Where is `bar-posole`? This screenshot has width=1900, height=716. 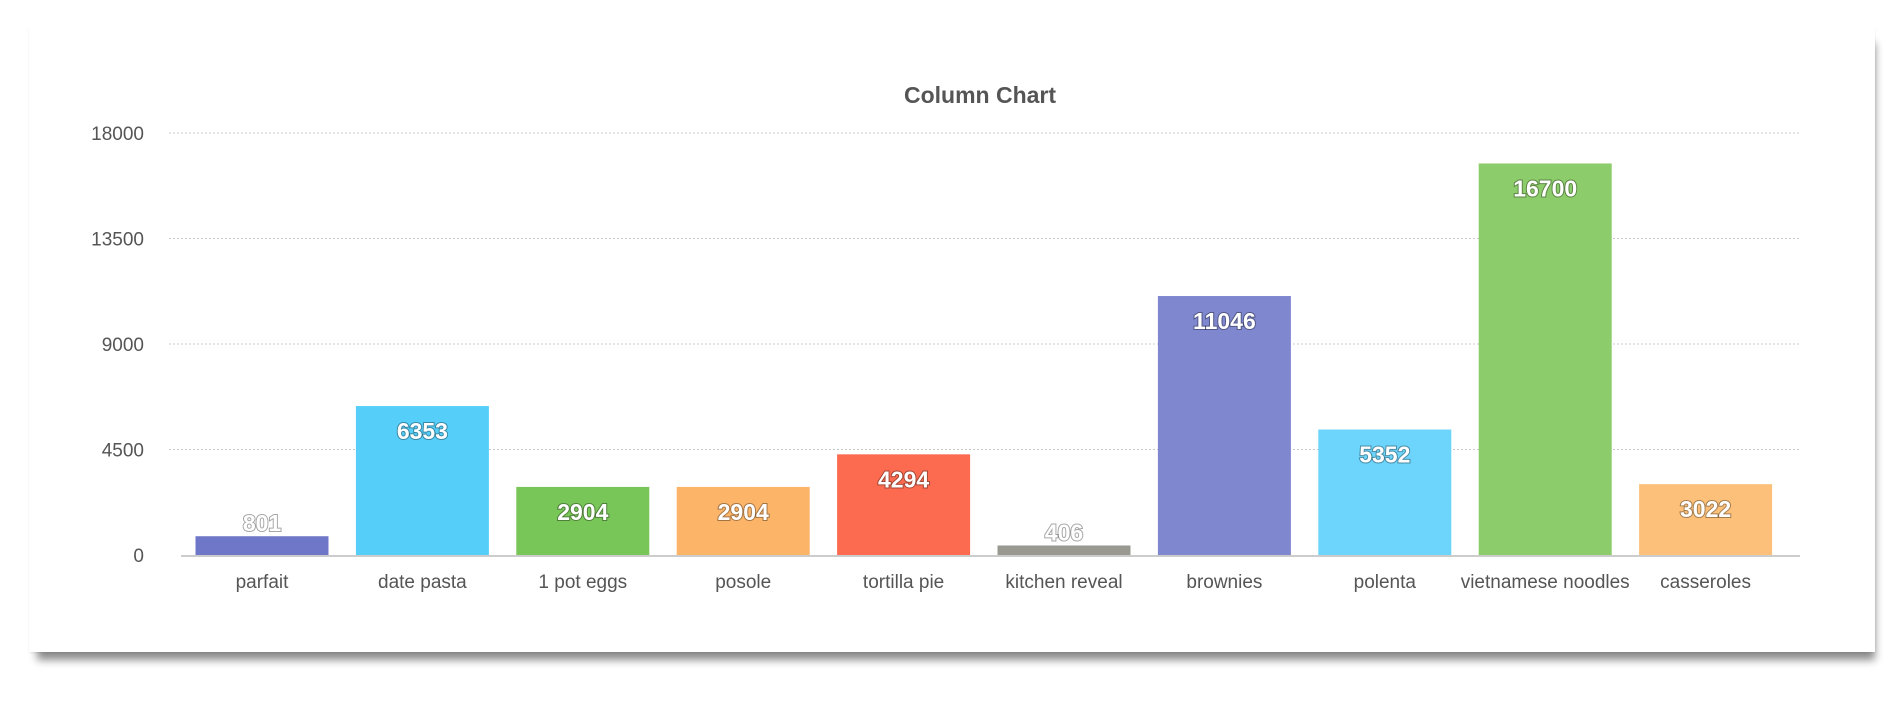
bar-posole is located at coordinates (743, 520).